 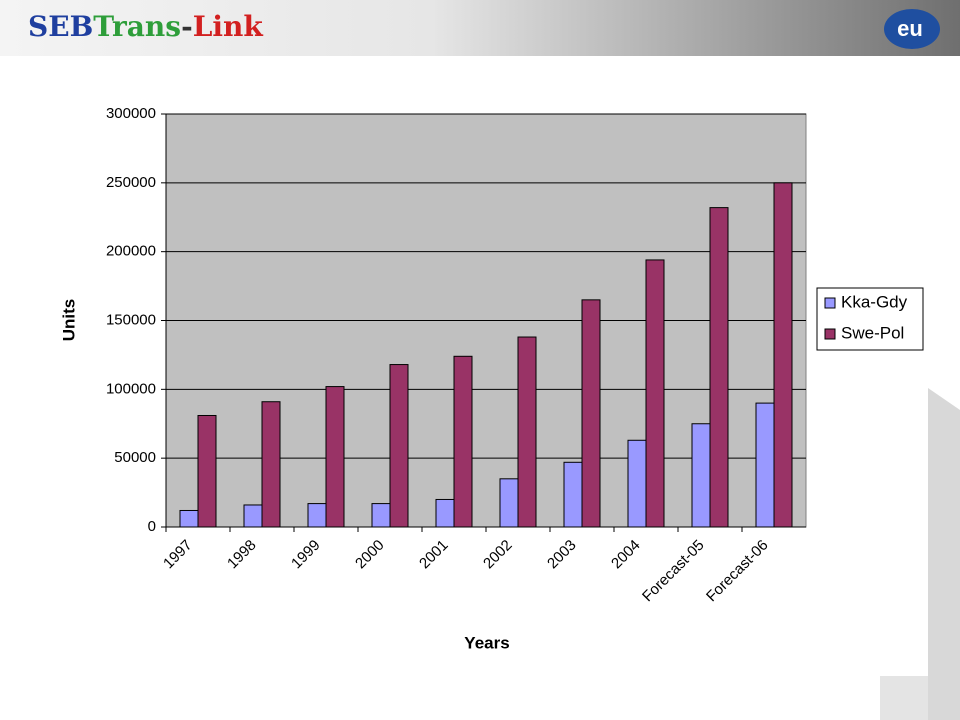 I want to click on header-band, so click(x=480, y=28).